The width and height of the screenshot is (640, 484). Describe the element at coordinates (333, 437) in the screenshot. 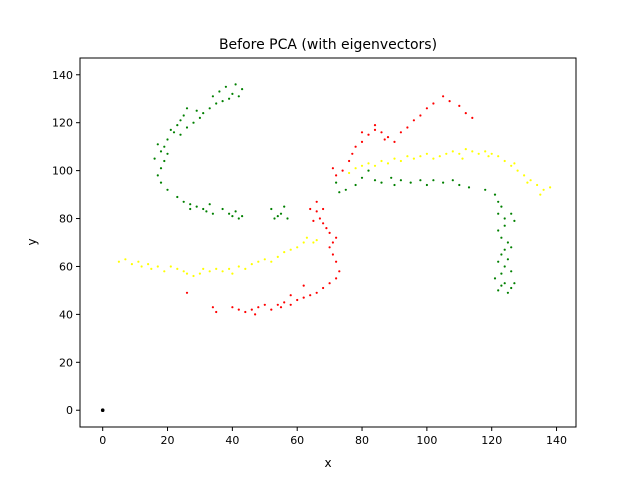

I see `x-axis-ticks: 0 20 40 60 80 100 120 140` at that location.